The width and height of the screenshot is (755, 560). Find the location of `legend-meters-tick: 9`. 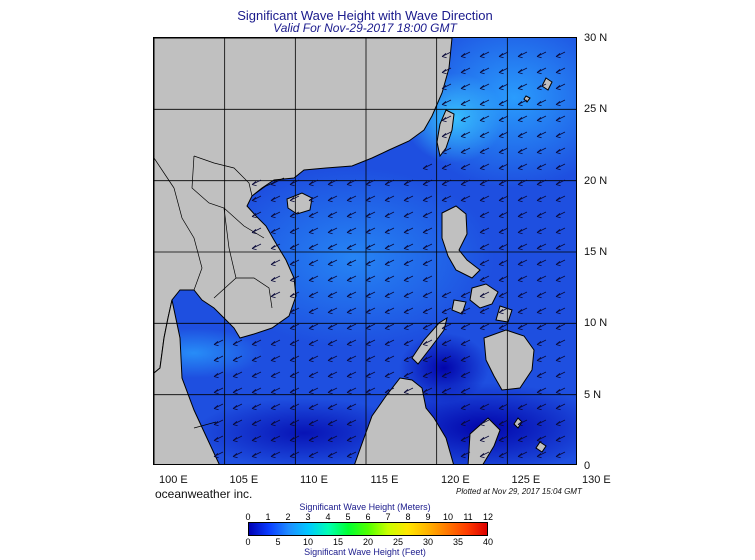

legend-meters-tick: 9 is located at coordinates (428, 517).